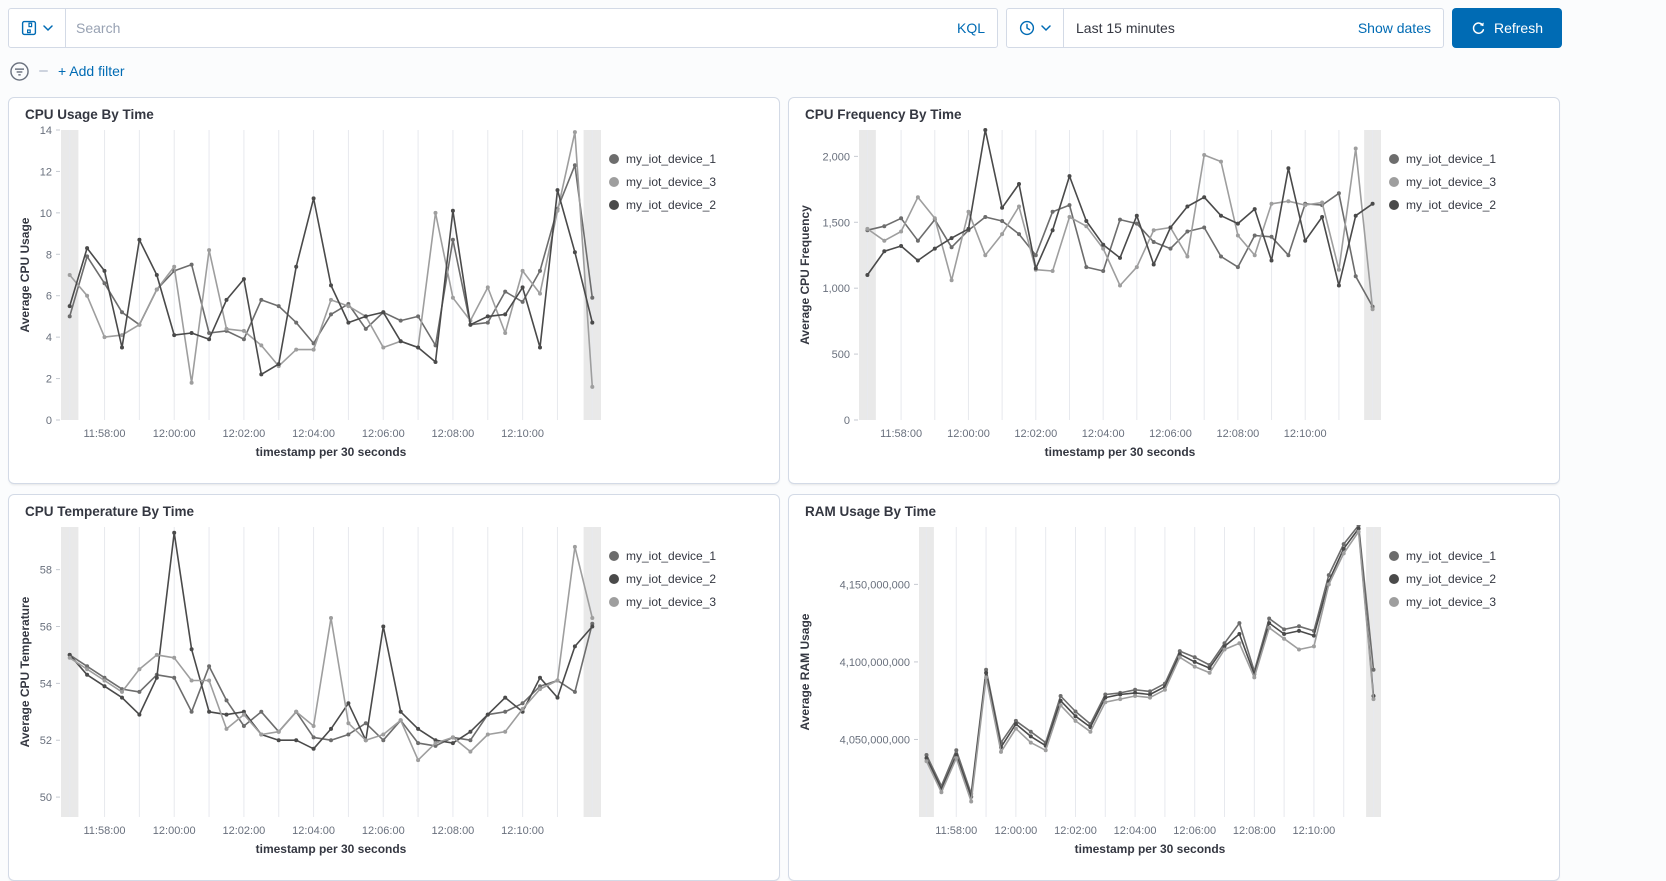  What do you see at coordinates (89, 114) in the screenshot?
I see `panel-title: CPU Usage By Time` at bounding box center [89, 114].